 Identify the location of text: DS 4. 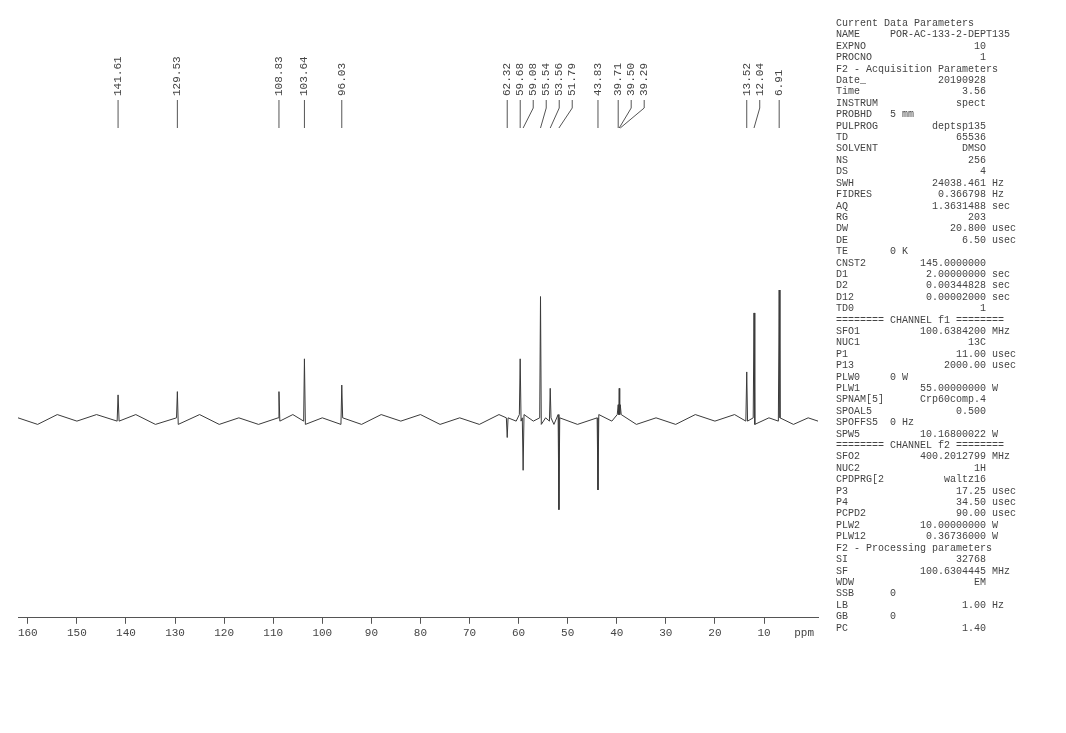
(912, 172).